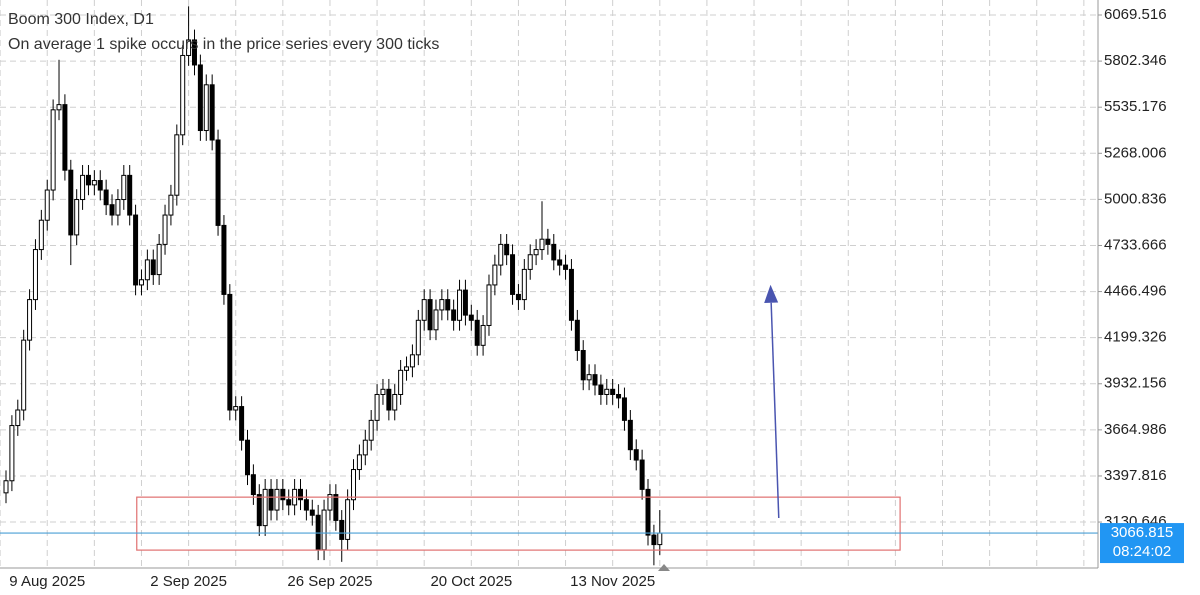 The image size is (1200, 595). Describe the element at coordinates (771, 293) in the screenshot. I see `arrow-head` at that location.